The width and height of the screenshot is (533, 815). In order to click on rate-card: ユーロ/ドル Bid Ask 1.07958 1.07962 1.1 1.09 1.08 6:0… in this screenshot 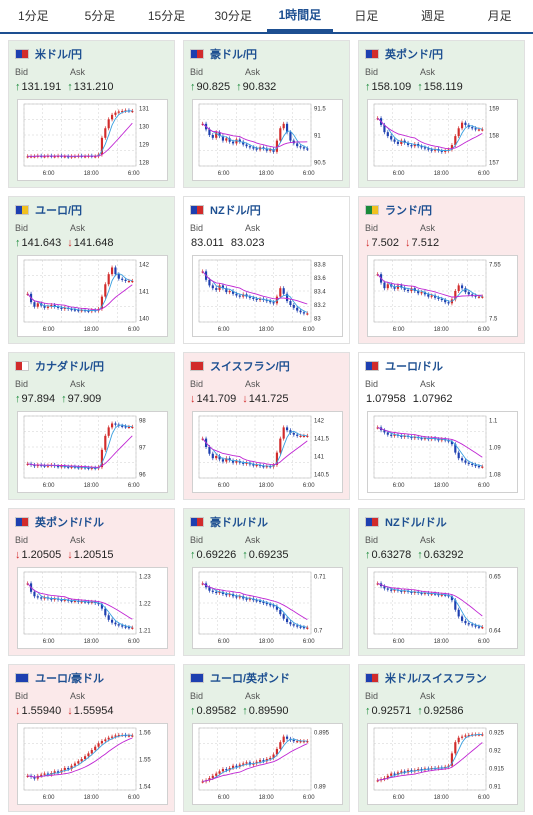, I will do `click(441, 426)`.